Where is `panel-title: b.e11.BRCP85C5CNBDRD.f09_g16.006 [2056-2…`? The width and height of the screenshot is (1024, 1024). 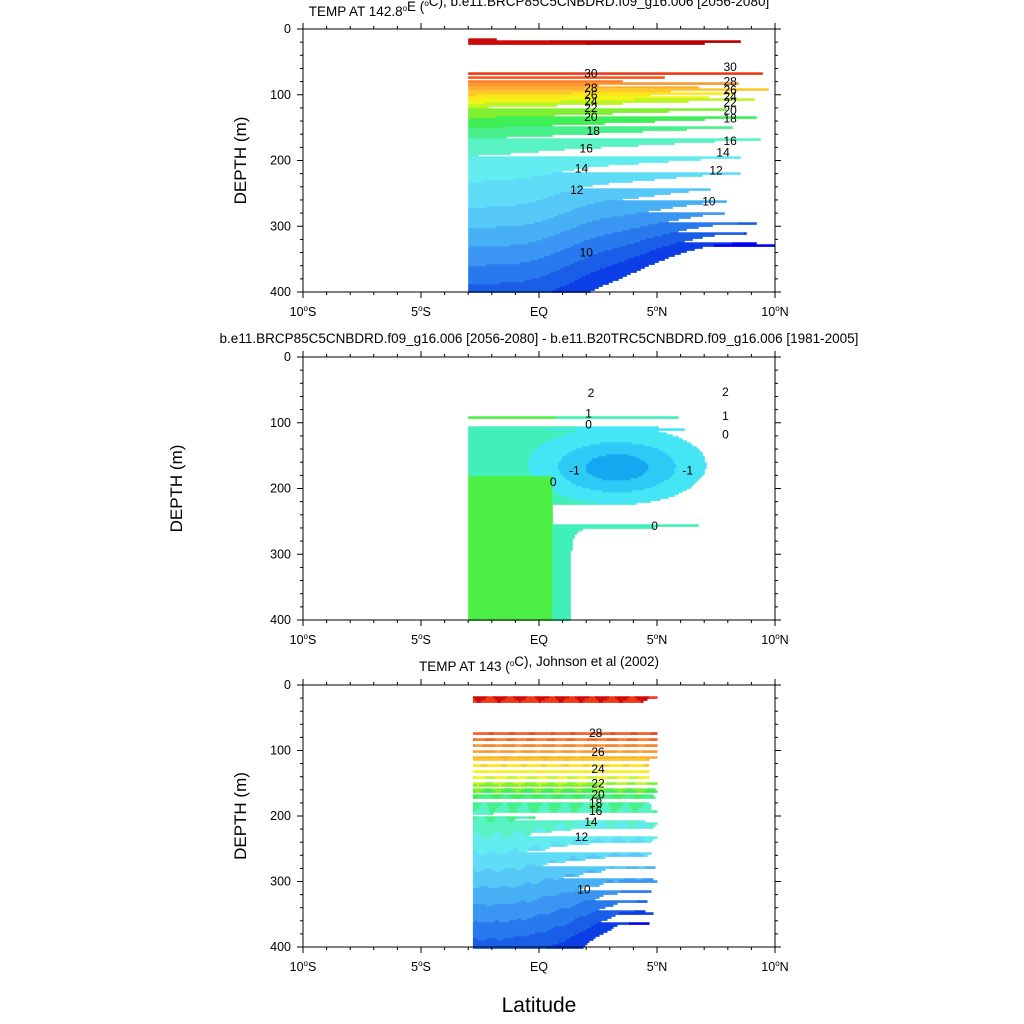 panel-title: b.e11.BRCP85C5CNBDRD.f09_g16.006 [2056-2… is located at coordinates (539, 338).